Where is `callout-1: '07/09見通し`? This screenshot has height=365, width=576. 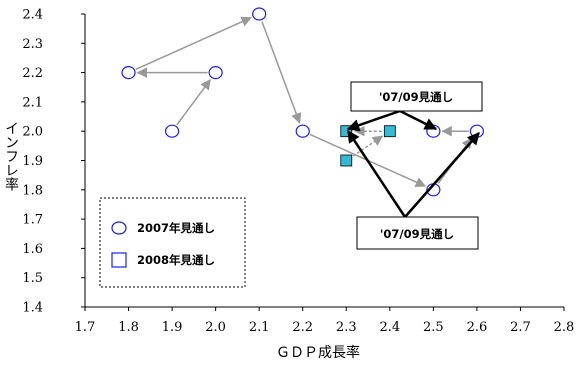 callout-1: '07/09見通し is located at coordinates (414, 106).